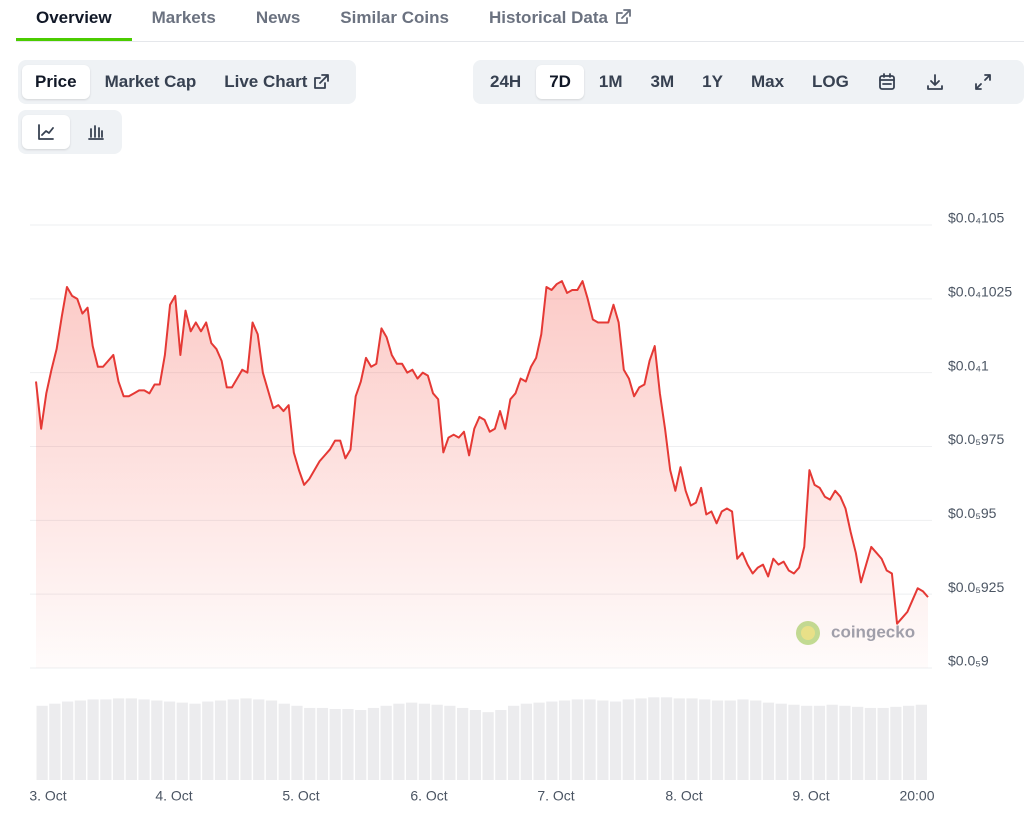  I want to click on chart-style-group, so click(70, 132).